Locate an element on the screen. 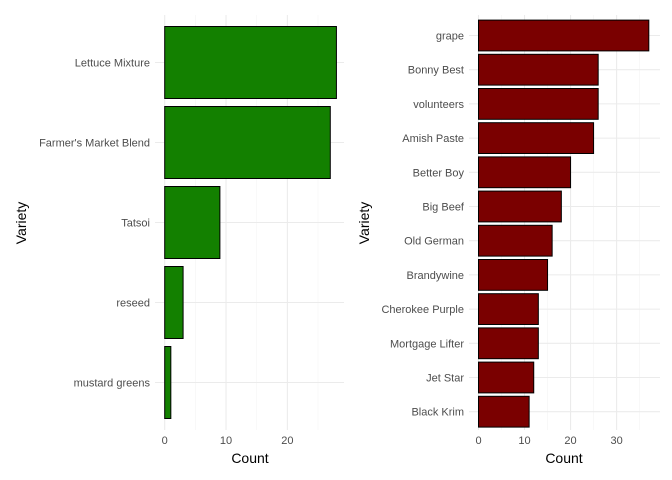 This screenshot has width=672, height=480. left-x-tick-label: 0 is located at coordinates (165, 441).